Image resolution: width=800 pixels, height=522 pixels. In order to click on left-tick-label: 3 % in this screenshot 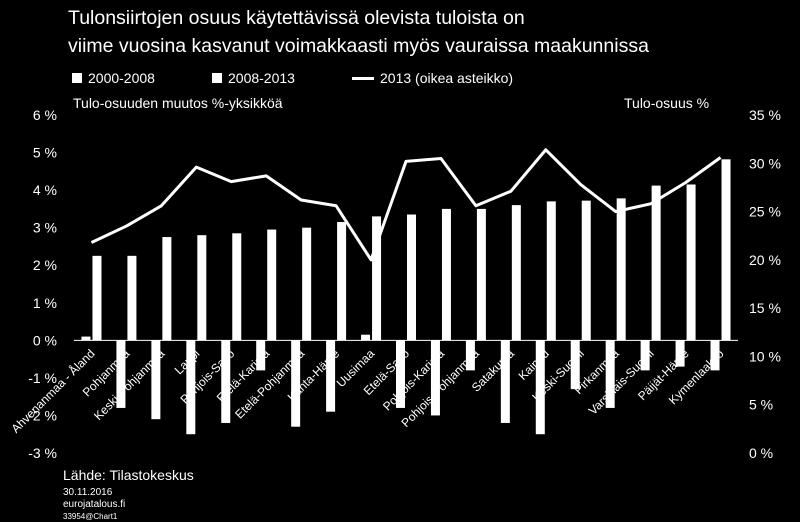, I will do `click(45, 228)`.